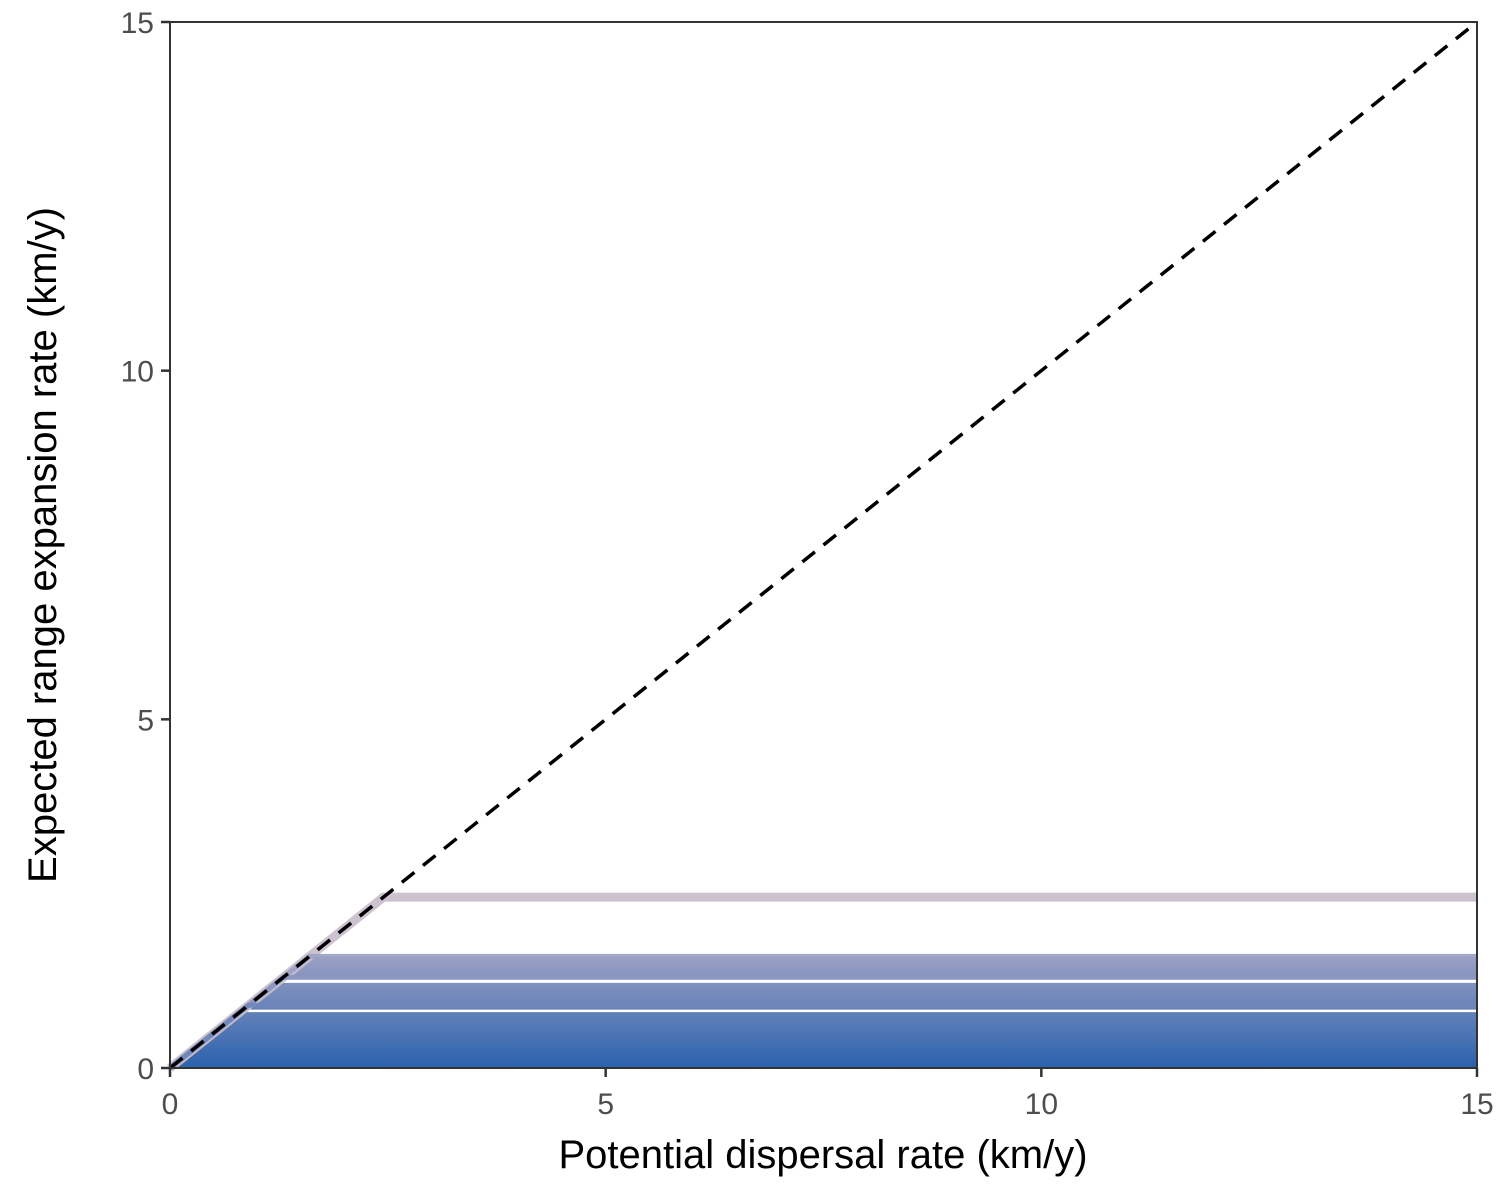  Describe the element at coordinates (137, 23) in the screenshot. I see `y-tick-label-3: 15` at that location.